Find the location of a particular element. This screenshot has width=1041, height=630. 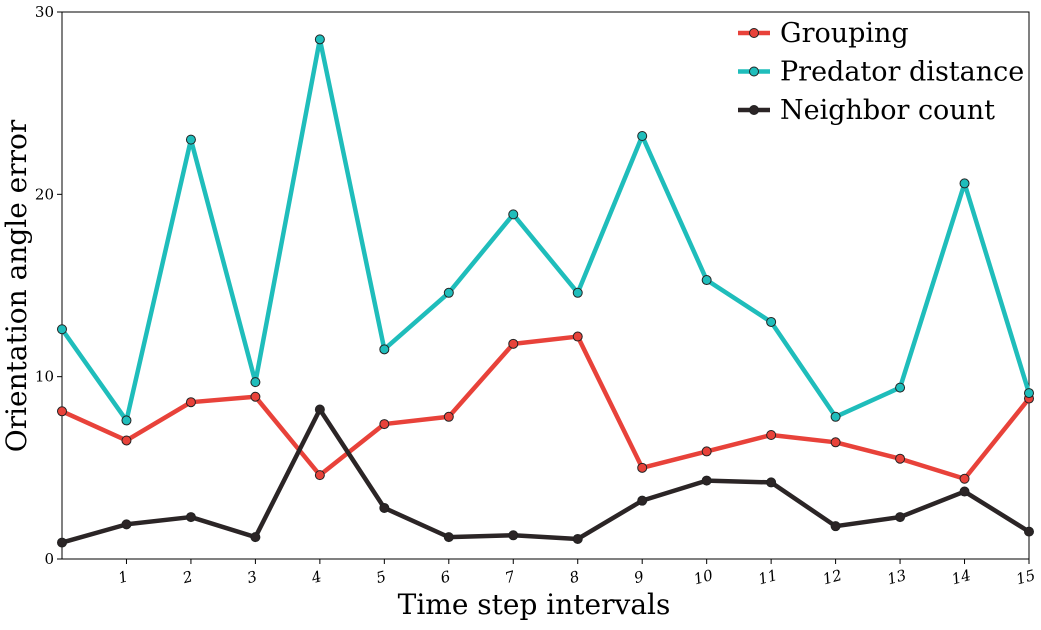

y-tick-label: 10 is located at coordinates (44, 377).